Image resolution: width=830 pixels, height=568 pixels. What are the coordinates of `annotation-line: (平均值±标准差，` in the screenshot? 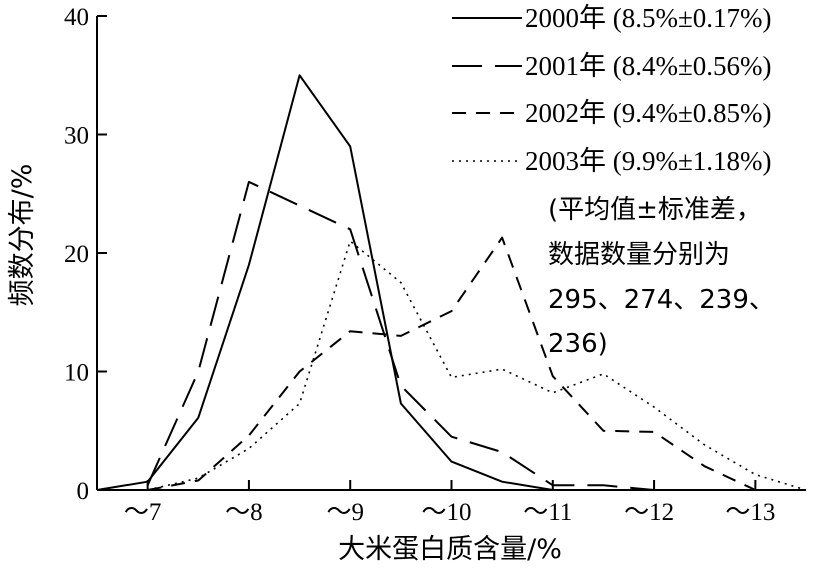 It's located at (655, 210).